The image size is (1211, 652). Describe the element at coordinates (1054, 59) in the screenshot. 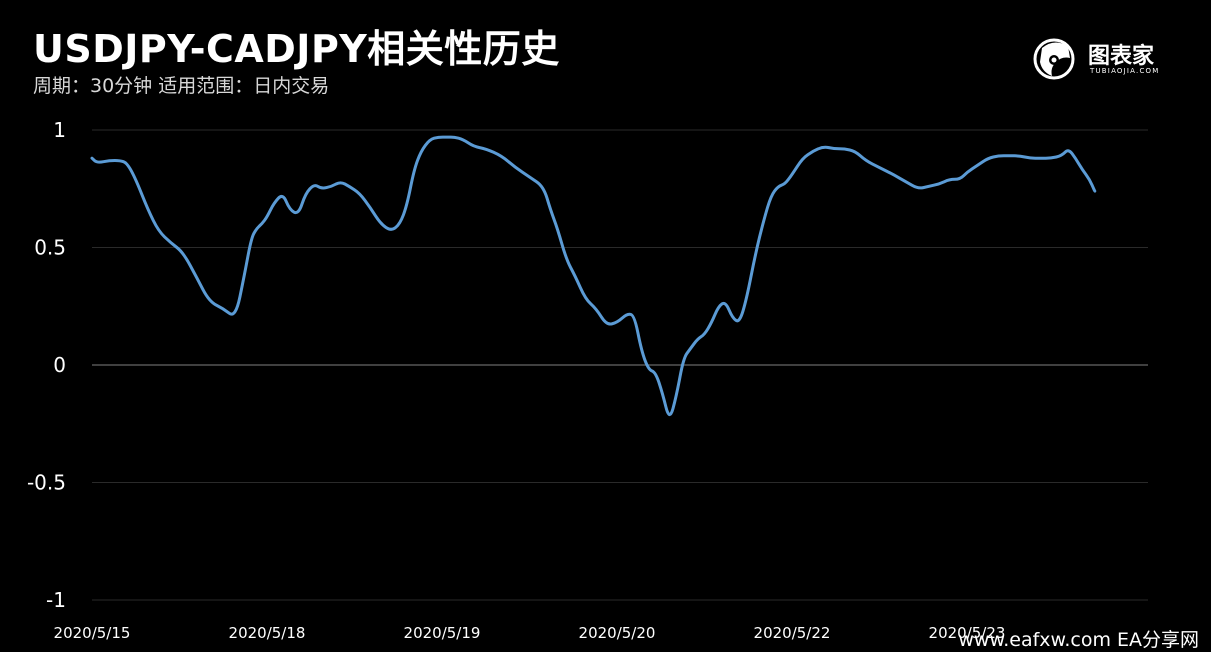

I see `tubiaojia-logo-icon` at that location.